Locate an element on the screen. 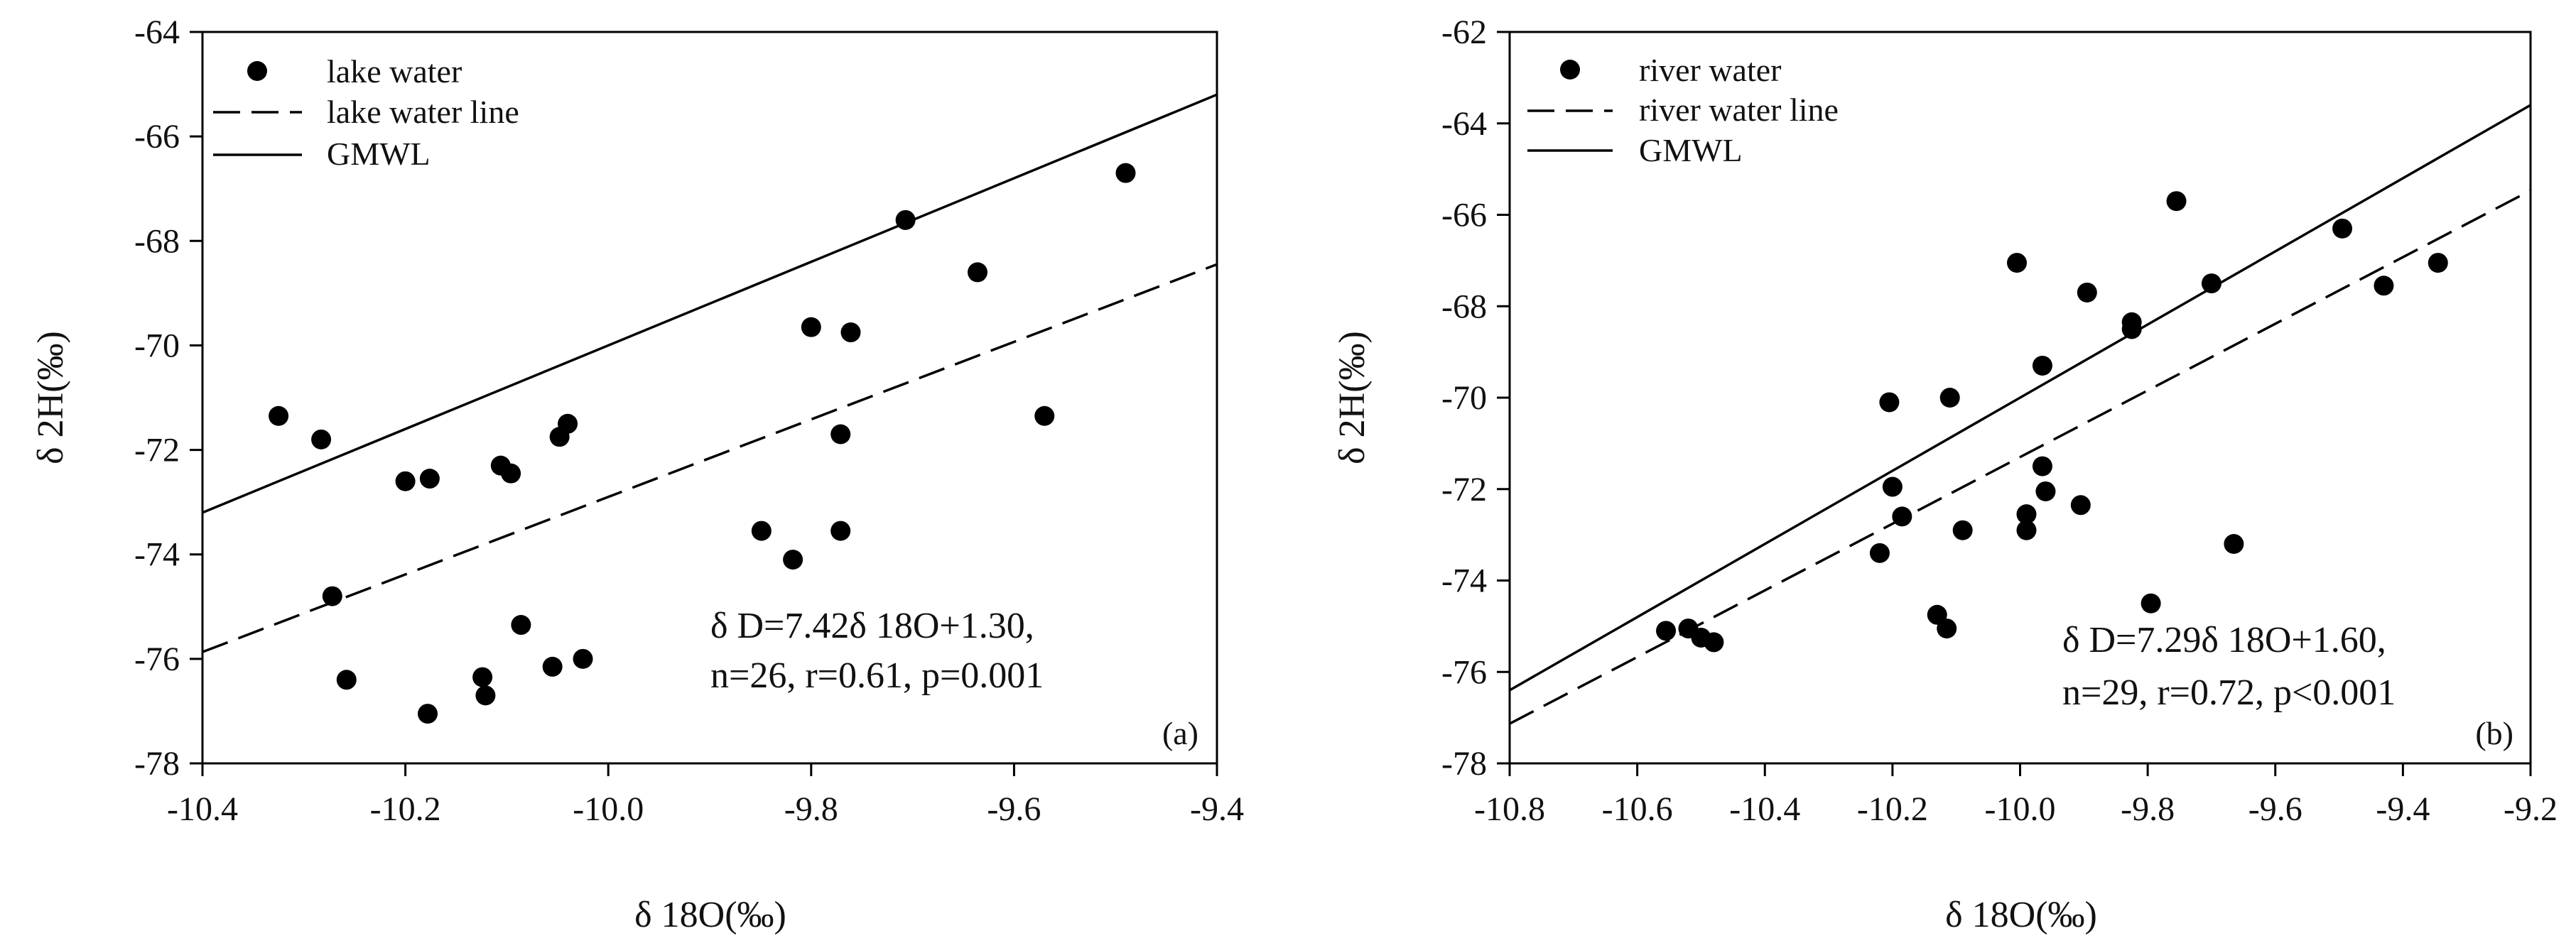 This screenshot has height=948, width=2576. legend-river-water-label: river water is located at coordinates (1710, 70).